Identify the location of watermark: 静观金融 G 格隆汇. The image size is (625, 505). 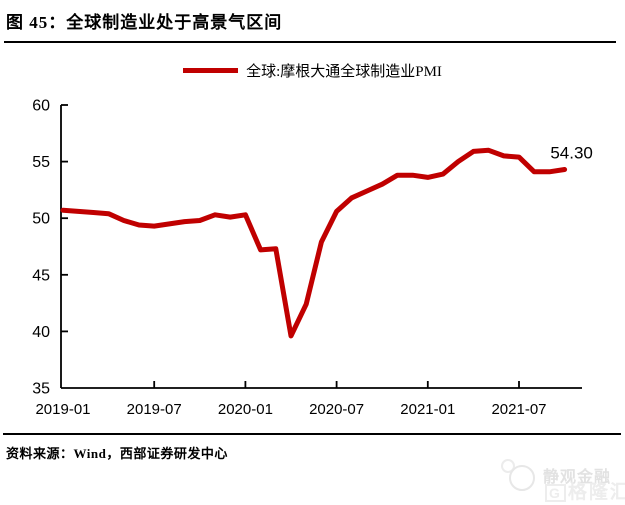
(560, 479).